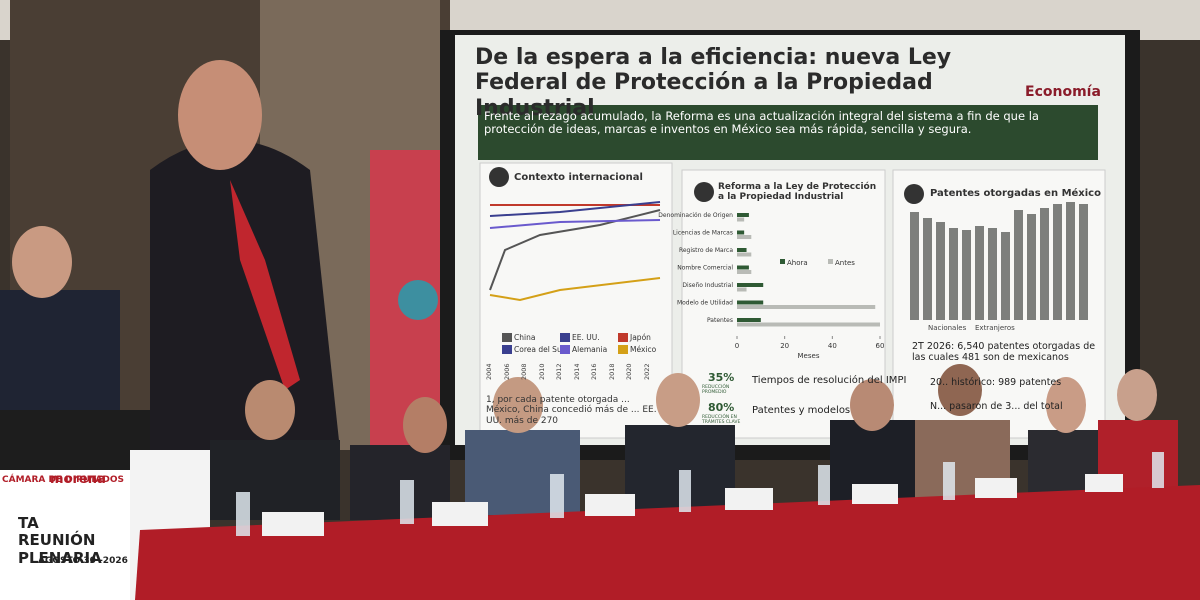 The width and height of the screenshot is (1200, 600). Describe the element at coordinates (83, 561) in the screenshot. I see `event-date: AGOSTO 30 -2026` at that location.